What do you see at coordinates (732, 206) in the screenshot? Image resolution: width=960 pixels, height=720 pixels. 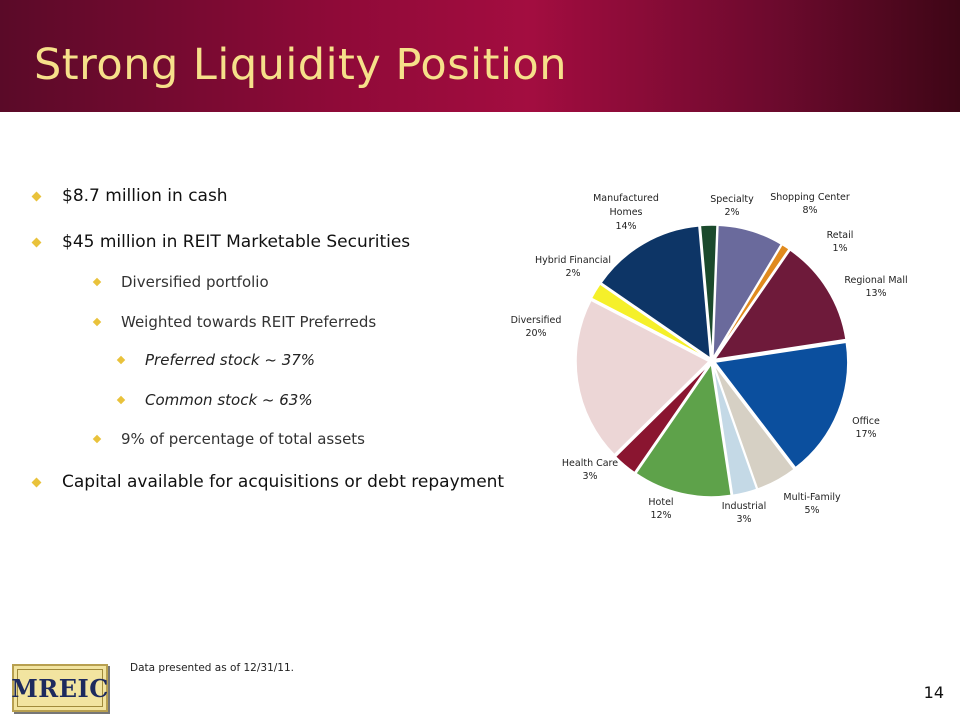 I see `pie-label-specialty: Specialty 2%` at bounding box center [732, 206].